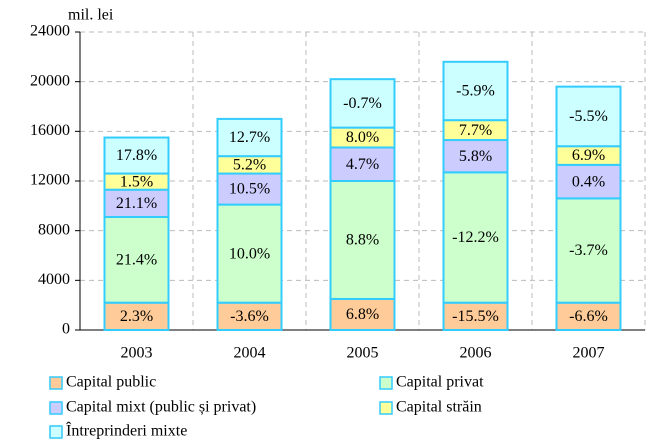 The width and height of the screenshot is (664, 443). I want to click on segment-label: 0.4%, so click(588, 181).